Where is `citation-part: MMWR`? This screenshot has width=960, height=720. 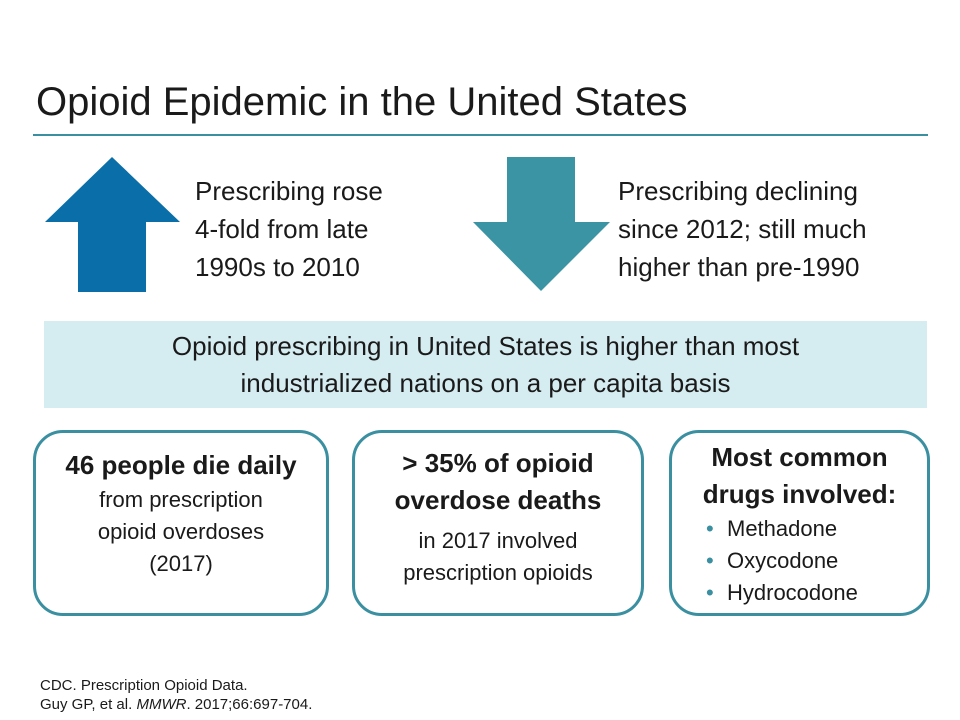
citation-part: MMWR is located at coordinates (161, 704).